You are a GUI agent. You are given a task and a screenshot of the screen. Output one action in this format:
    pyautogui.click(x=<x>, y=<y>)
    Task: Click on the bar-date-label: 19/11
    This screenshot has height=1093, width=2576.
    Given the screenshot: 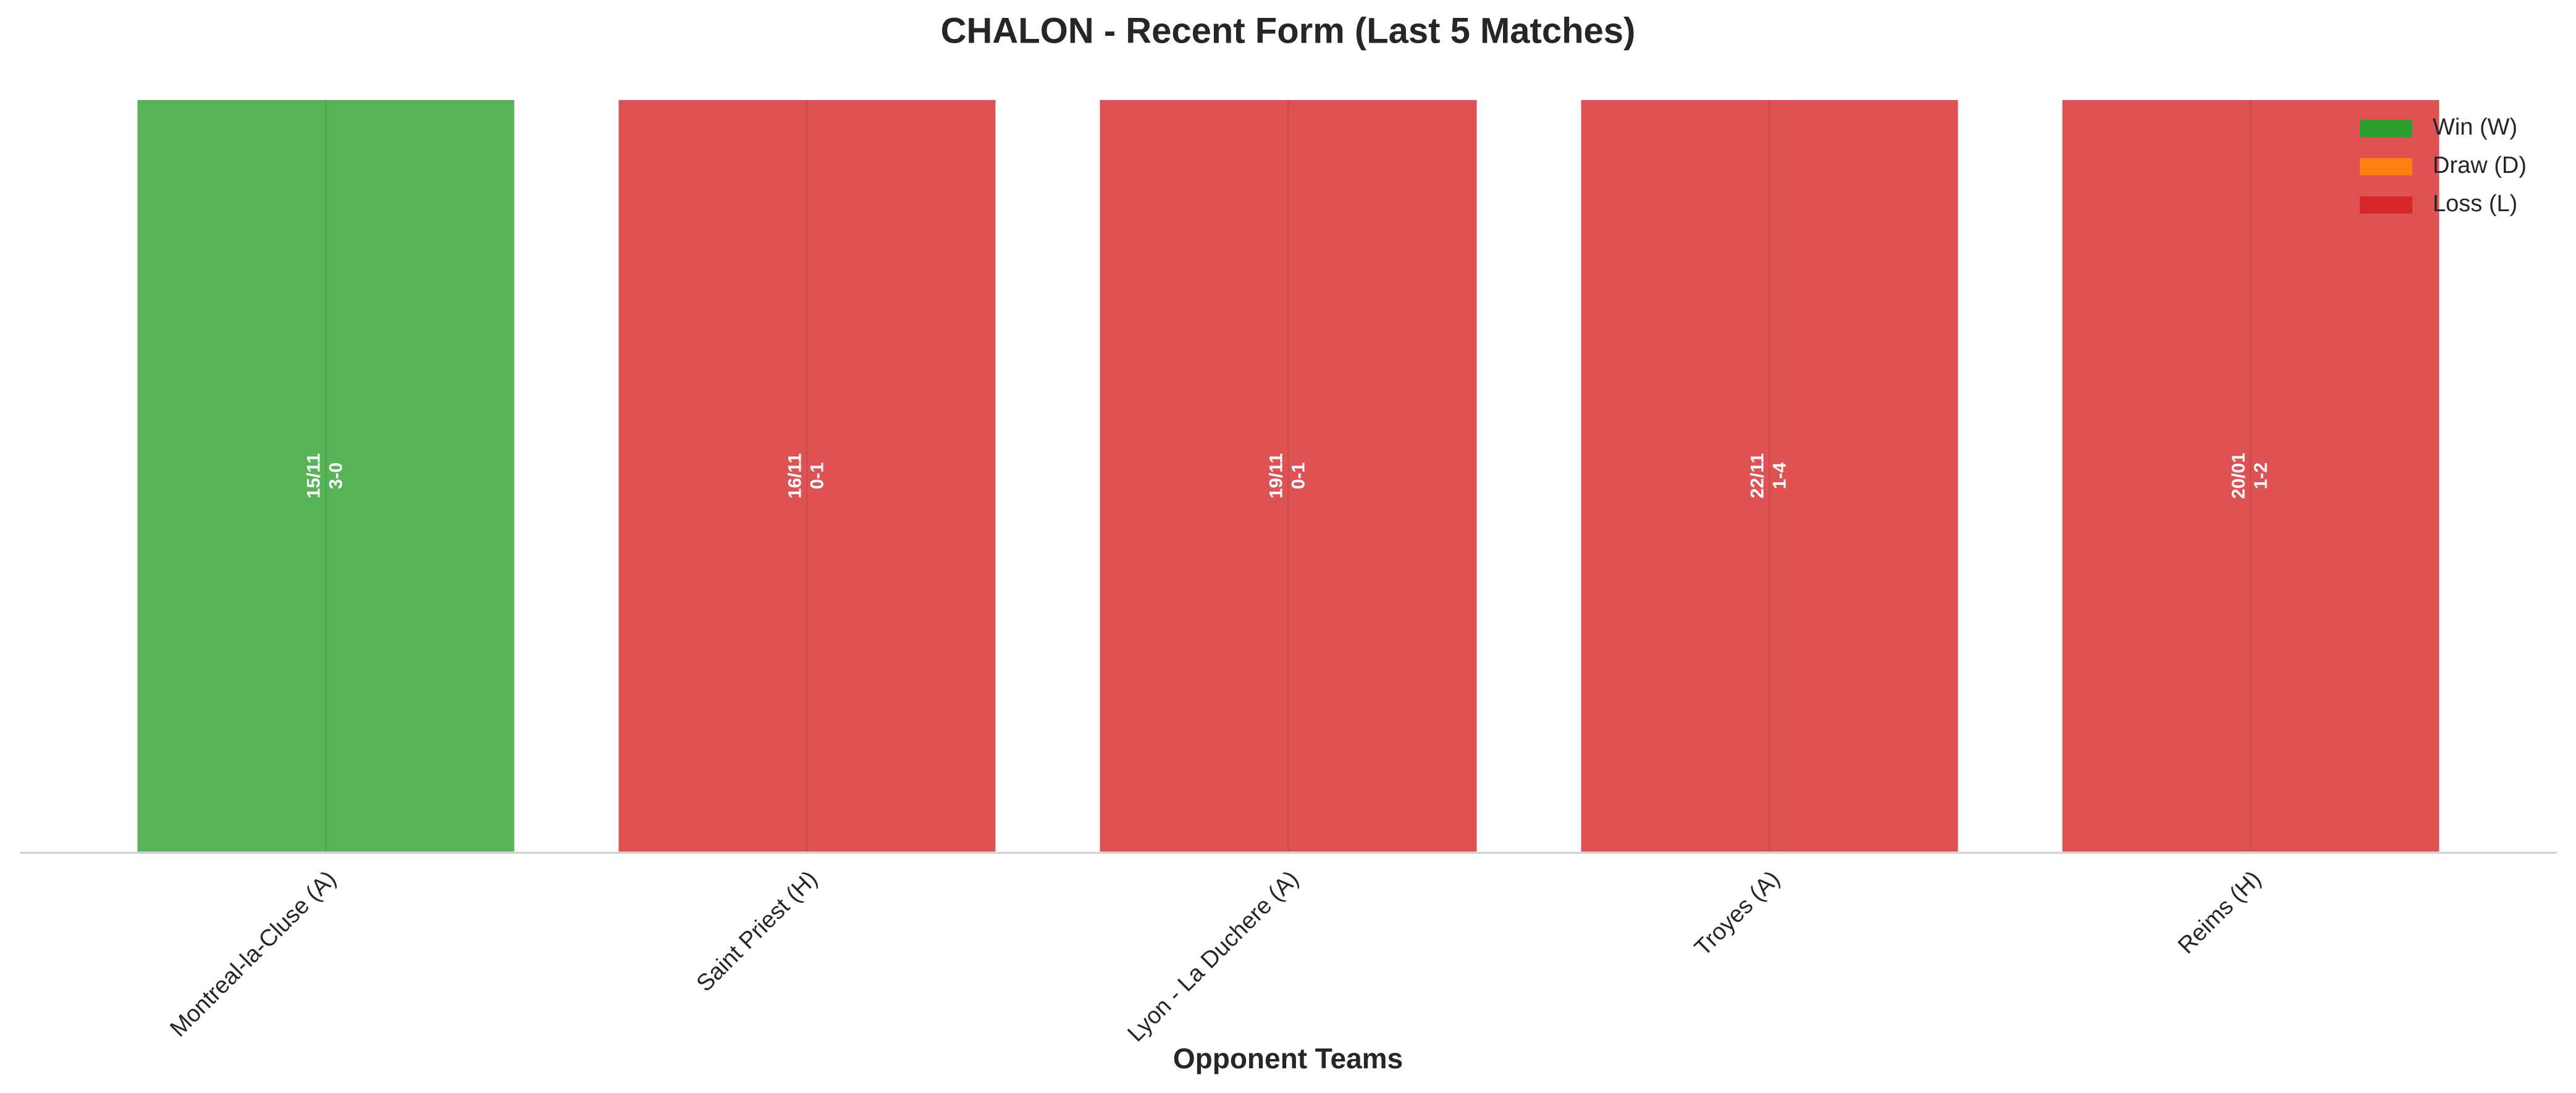 What is the action you would take?
    pyautogui.click(x=1276, y=475)
    